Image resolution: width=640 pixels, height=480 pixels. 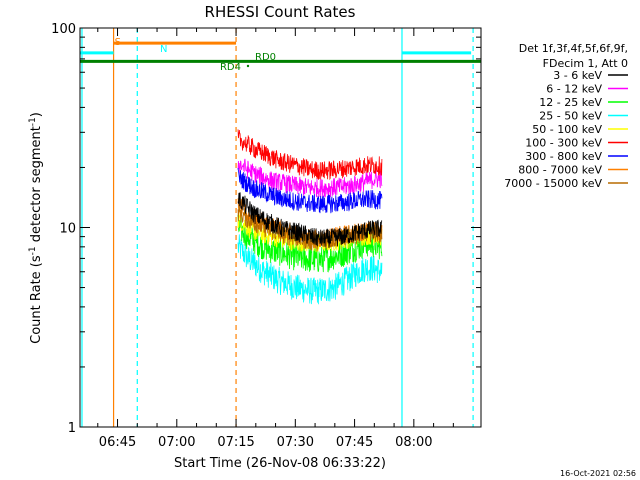 What do you see at coordinates (563, 143) in the screenshot?
I see `legend-label-5: 100 - 300 keV` at bounding box center [563, 143].